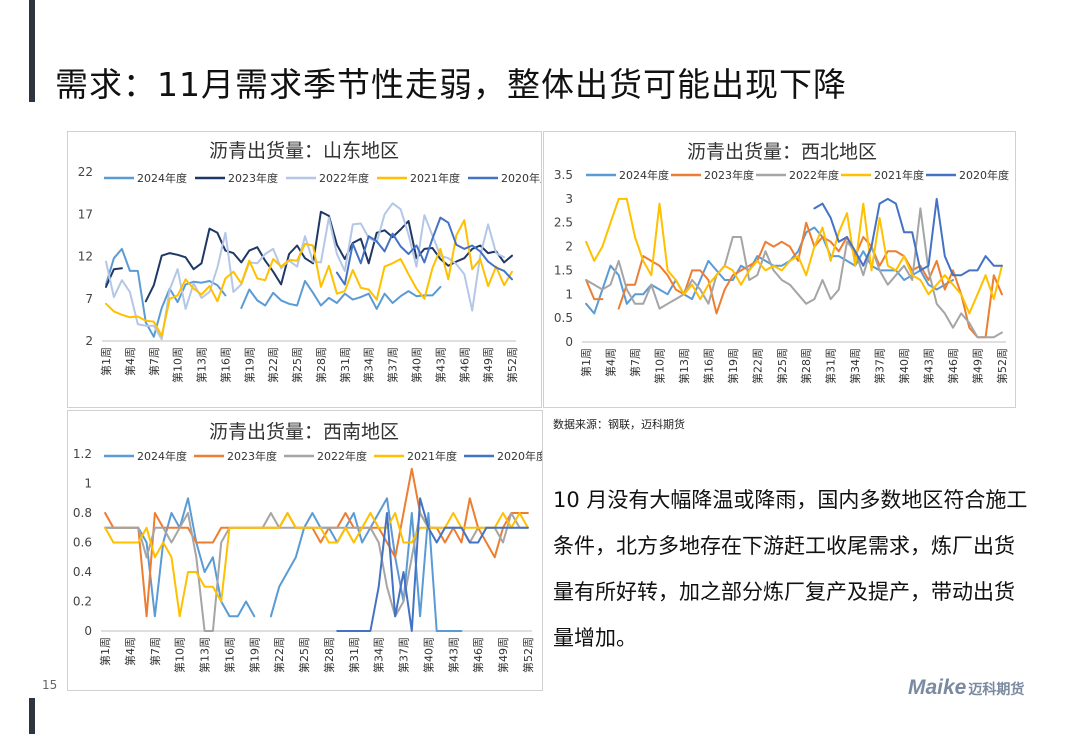 This screenshot has width=1080, height=734. What do you see at coordinates (996, 690) in the screenshot?
I see `logo-company-name: 迈科期货` at bounding box center [996, 690].